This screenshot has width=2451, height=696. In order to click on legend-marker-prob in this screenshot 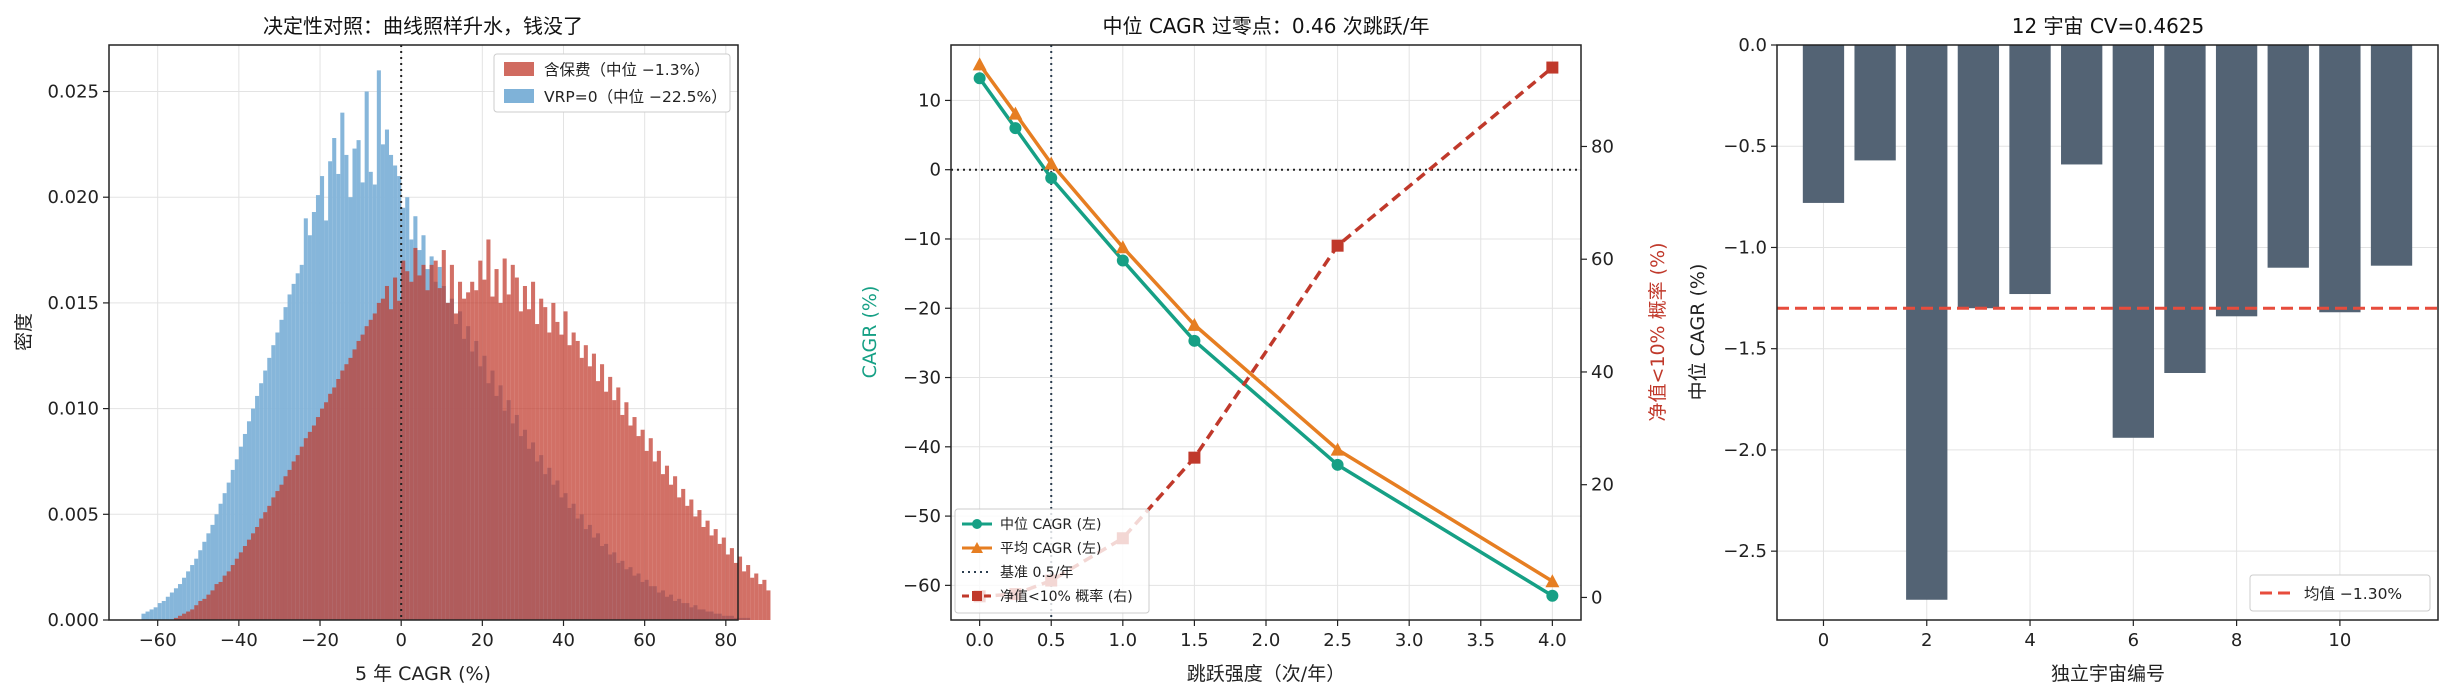, I will do `click(977, 596)`.